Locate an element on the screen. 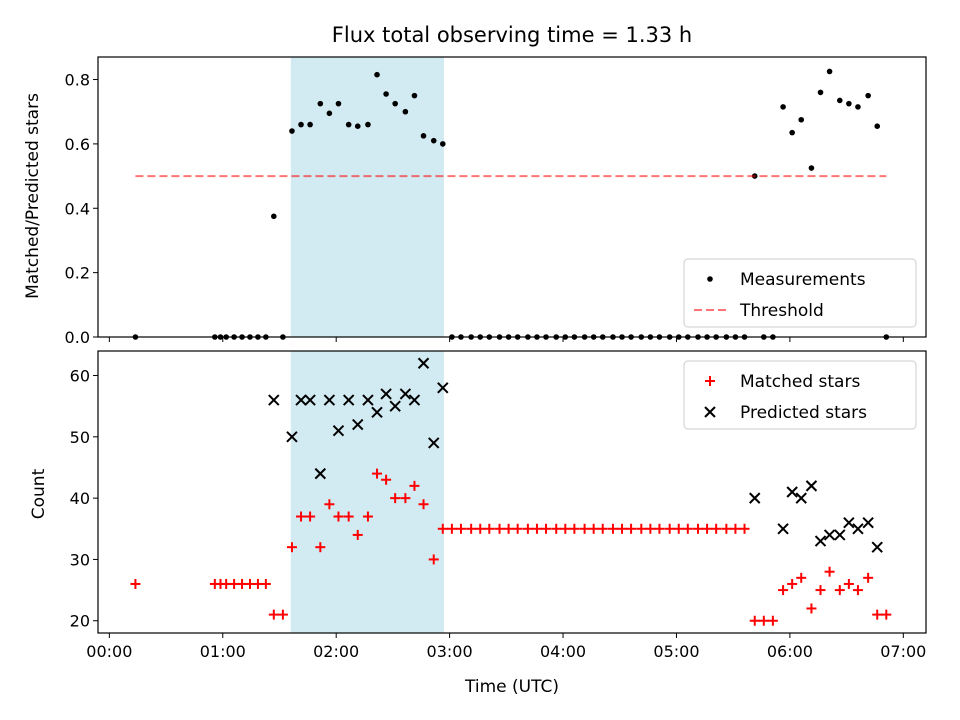 This screenshot has height=720, width=960. chart-title: Flux total observing time = 1.33 h is located at coordinates (512, 35).